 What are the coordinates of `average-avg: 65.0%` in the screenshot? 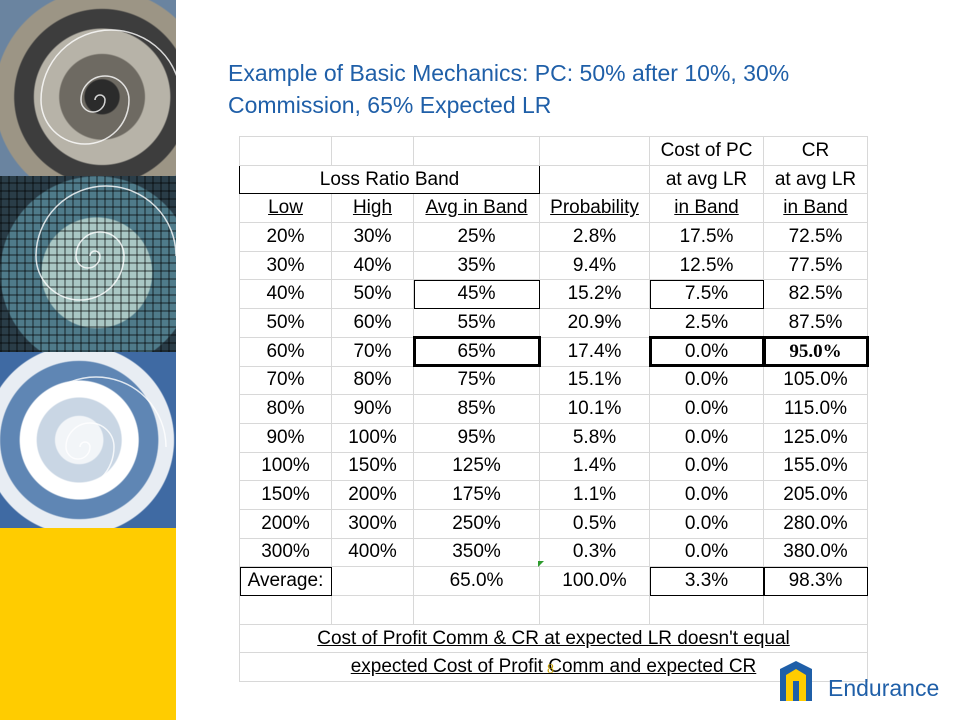 It's located at (476, 581).